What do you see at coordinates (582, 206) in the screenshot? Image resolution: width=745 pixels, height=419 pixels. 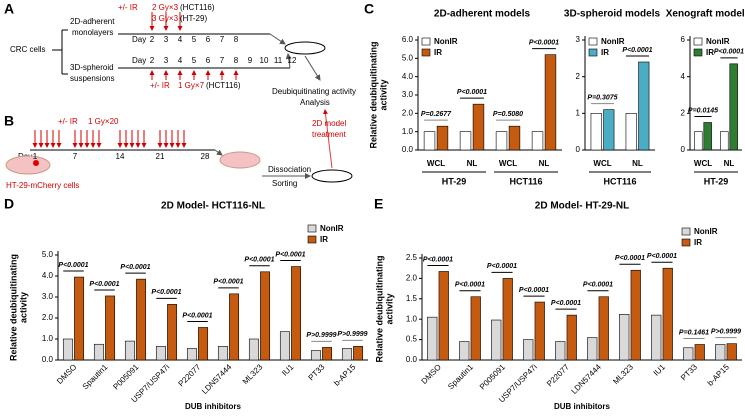 I see `chart-title: 2D Model- HT-29-NL` at bounding box center [582, 206].